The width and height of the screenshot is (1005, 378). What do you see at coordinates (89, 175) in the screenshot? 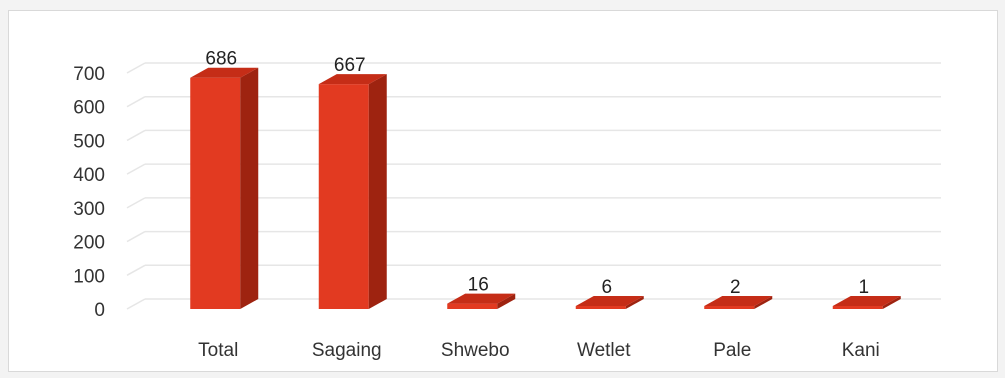
I see `y-tick-label: 400` at bounding box center [89, 175].